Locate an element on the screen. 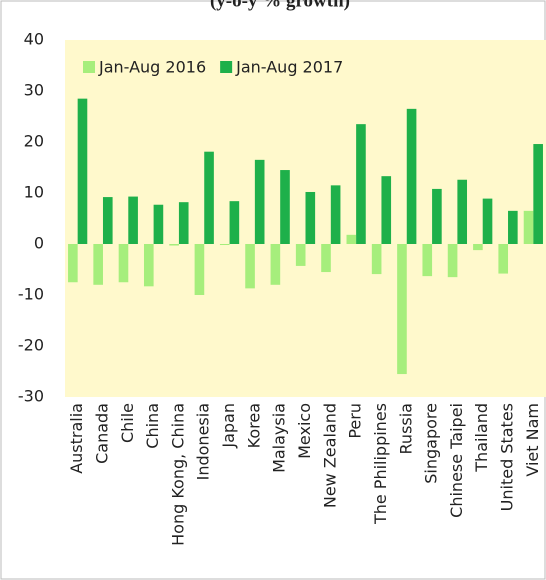 Image resolution: width=546 pixels, height=580 pixels. y-tick-label: 40 is located at coordinates (34, 39).